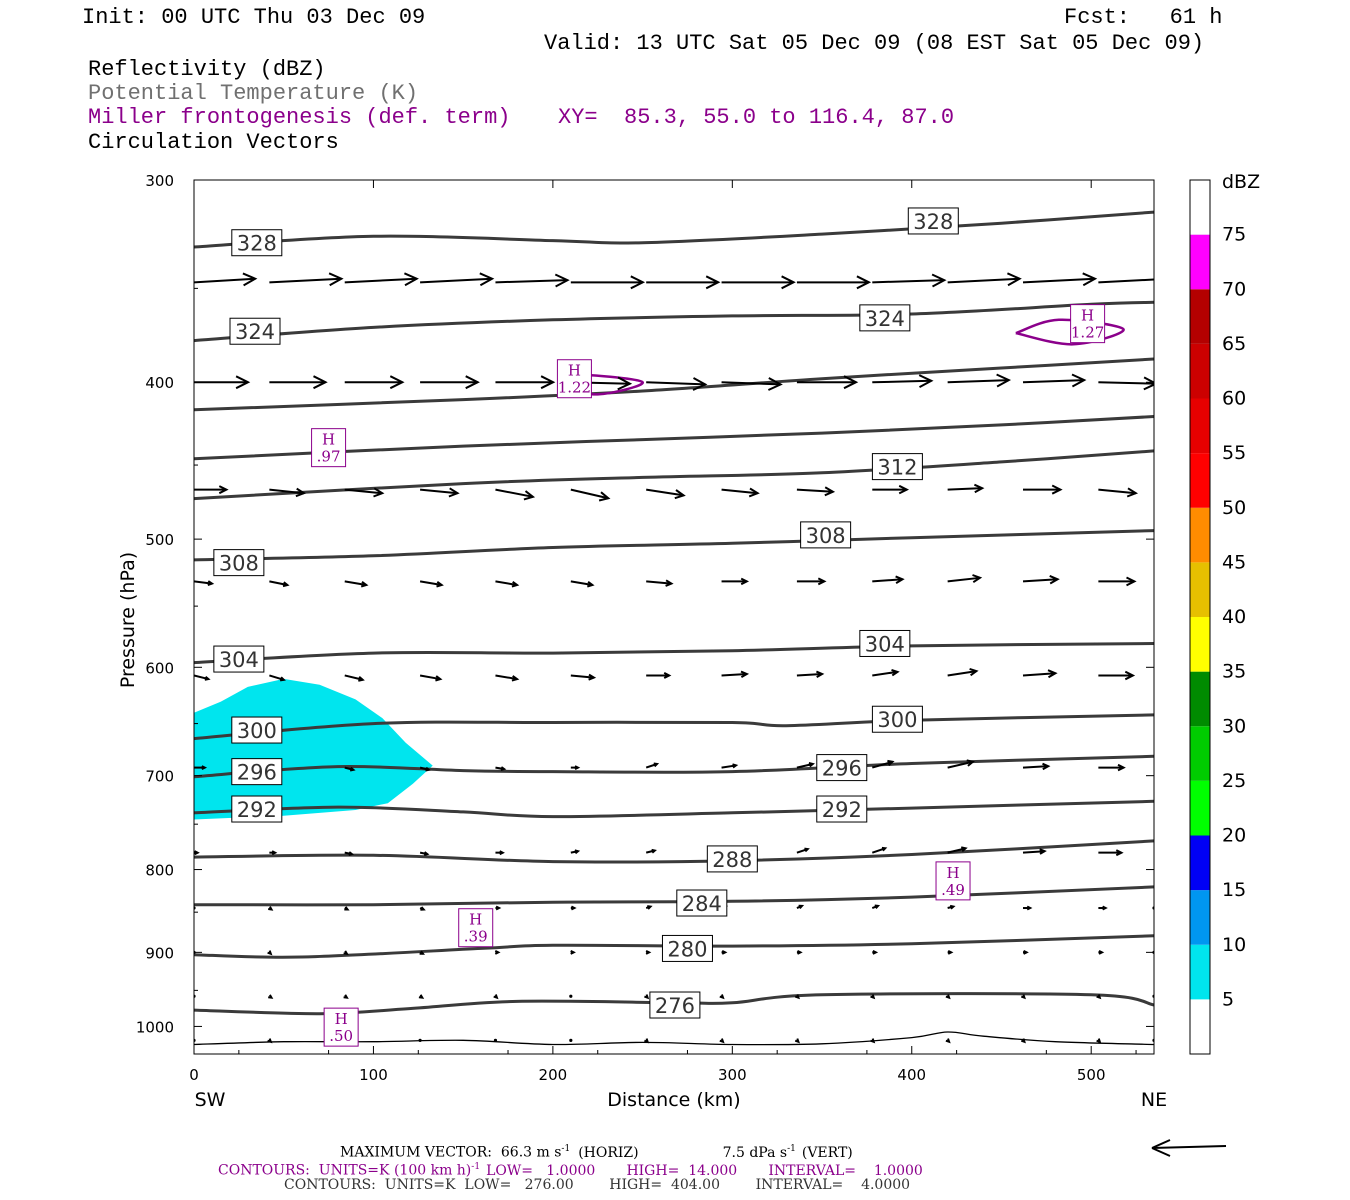  What do you see at coordinates (827, 1152) in the screenshot?
I see `vertical-scale-tail: (VERT)` at bounding box center [827, 1152].